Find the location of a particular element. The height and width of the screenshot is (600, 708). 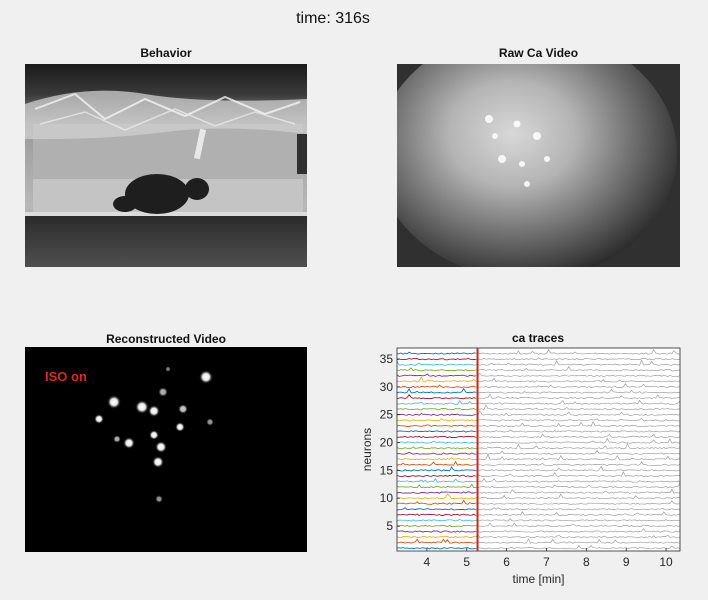

raw-ca-image is located at coordinates (538, 165).